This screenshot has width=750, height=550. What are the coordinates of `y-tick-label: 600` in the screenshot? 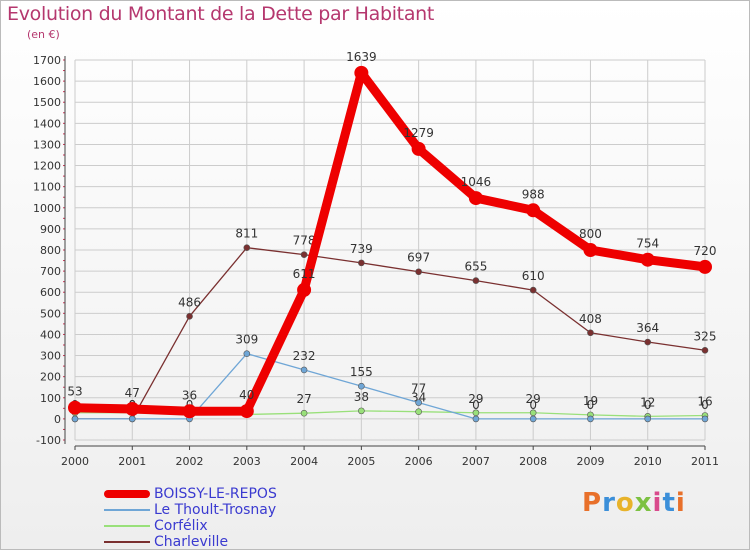 It's located at (50, 292).